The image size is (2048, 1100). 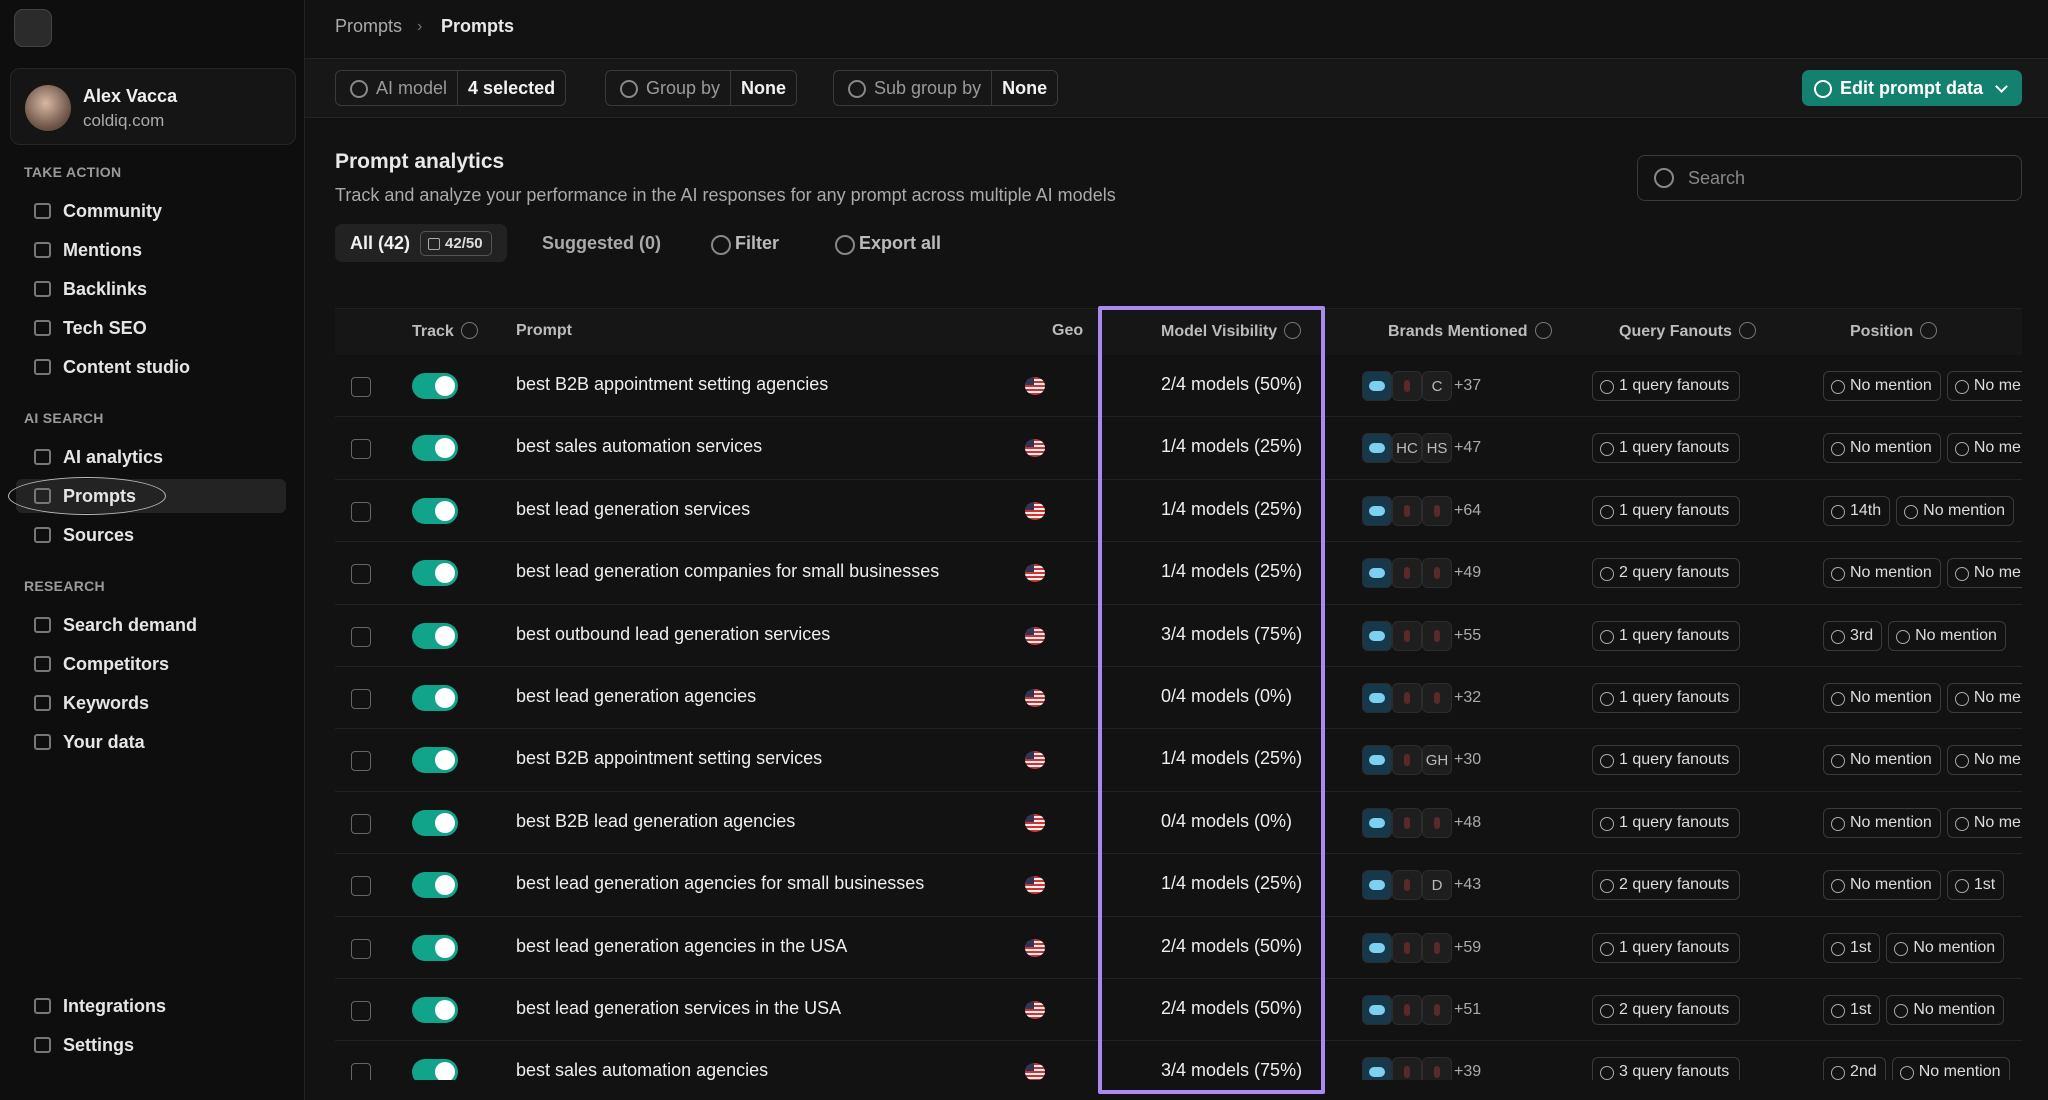 What do you see at coordinates (33, 28) in the screenshot?
I see `logo` at bounding box center [33, 28].